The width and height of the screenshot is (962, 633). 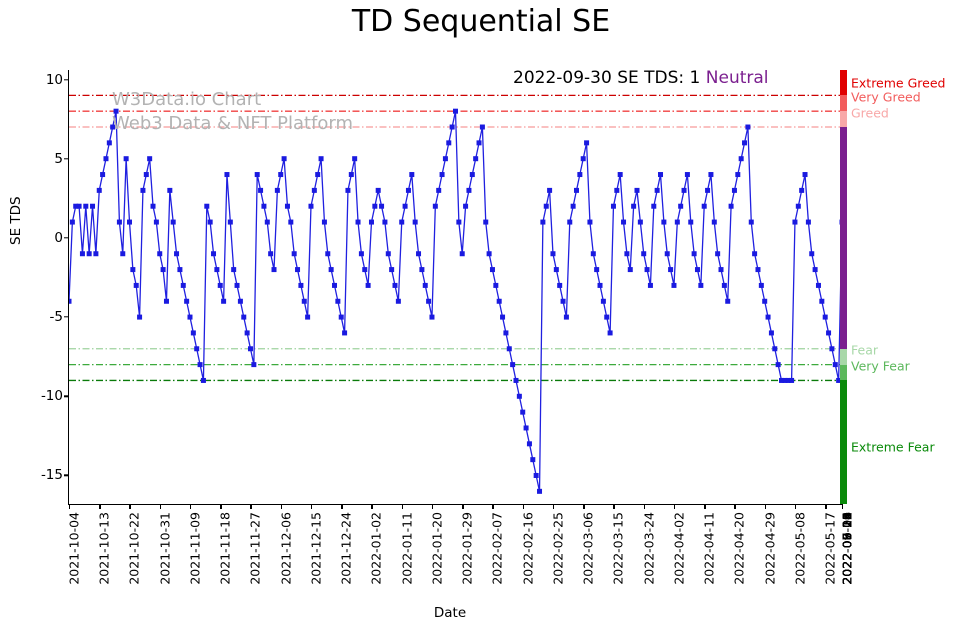 I want to click on y-axis-tick-label: 5, so click(x=58, y=158).